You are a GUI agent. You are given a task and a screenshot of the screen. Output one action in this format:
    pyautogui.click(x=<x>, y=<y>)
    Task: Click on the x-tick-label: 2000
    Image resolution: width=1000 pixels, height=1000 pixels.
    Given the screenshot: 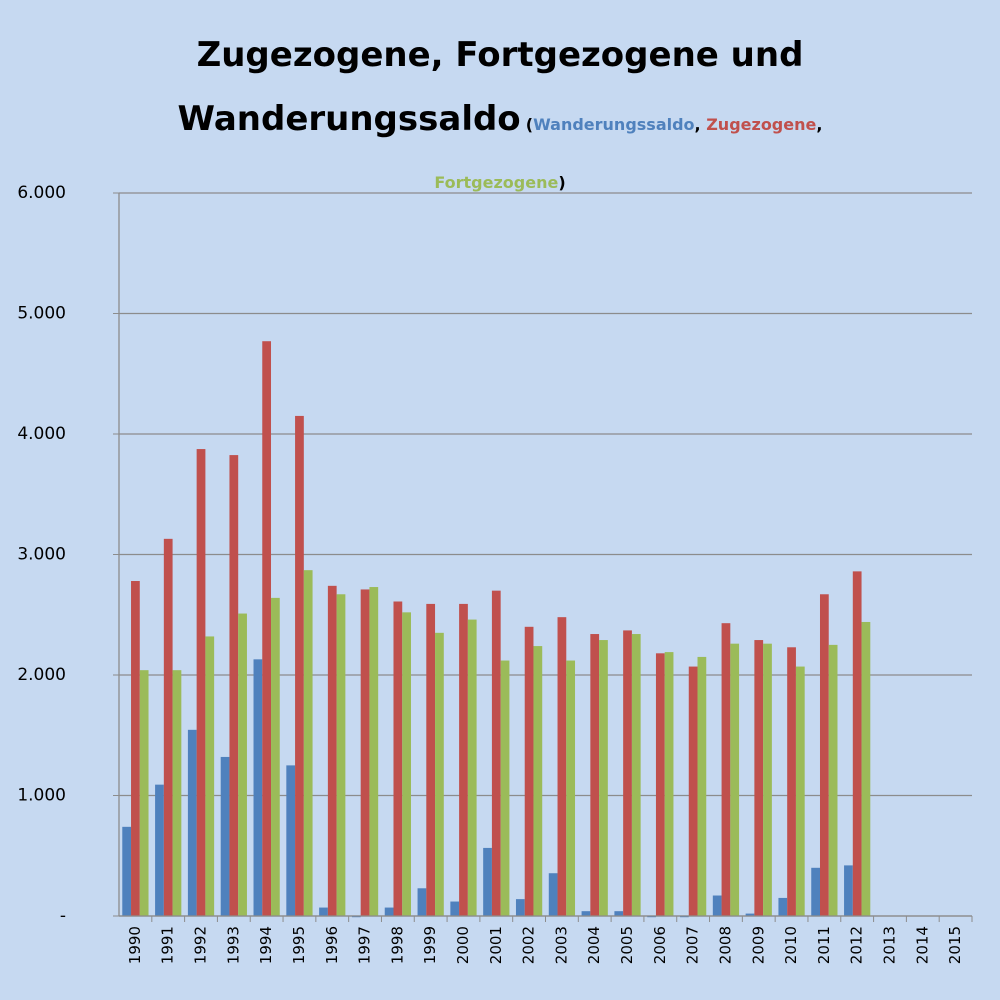 What is the action you would take?
    pyautogui.click(x=463, y=945)
    